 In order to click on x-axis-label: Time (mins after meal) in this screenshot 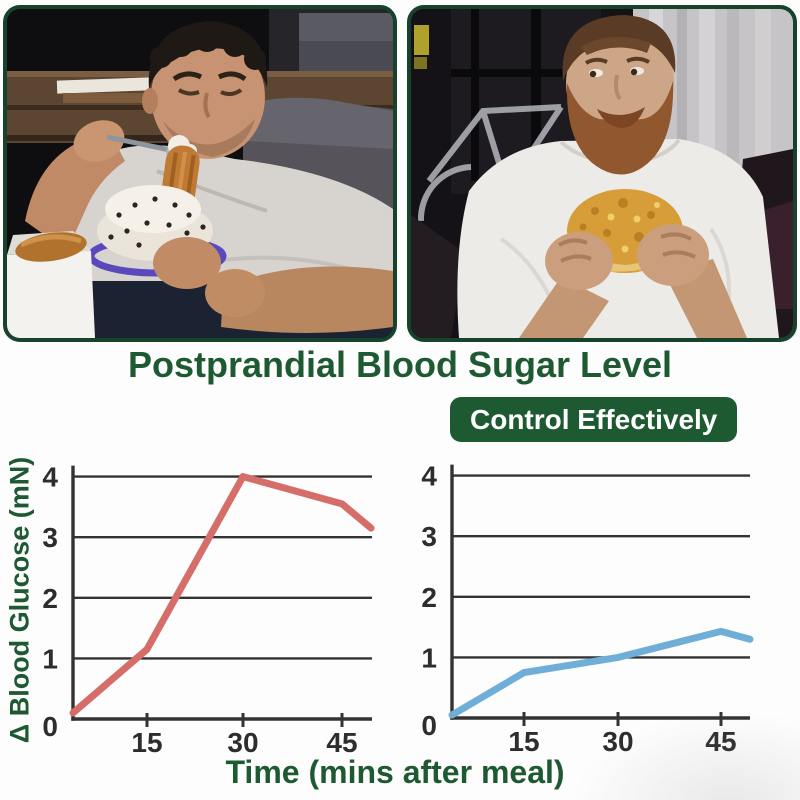, I will do `click(395, 772)`.